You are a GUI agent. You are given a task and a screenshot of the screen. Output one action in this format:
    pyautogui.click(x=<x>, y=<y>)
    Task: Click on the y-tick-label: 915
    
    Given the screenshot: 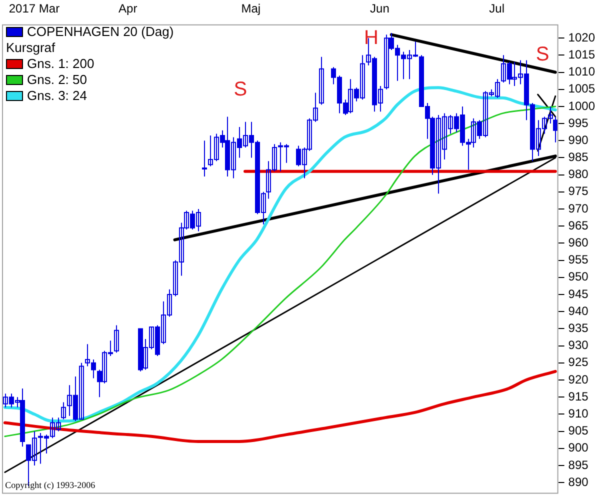 What is the action you would take?
    pyautogui.click(x=578, y=396)
    